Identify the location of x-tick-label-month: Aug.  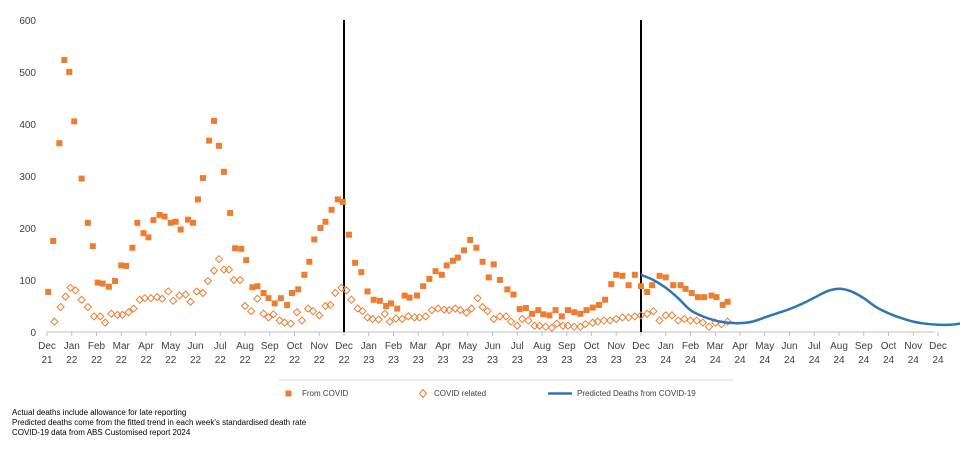
(245, 346).